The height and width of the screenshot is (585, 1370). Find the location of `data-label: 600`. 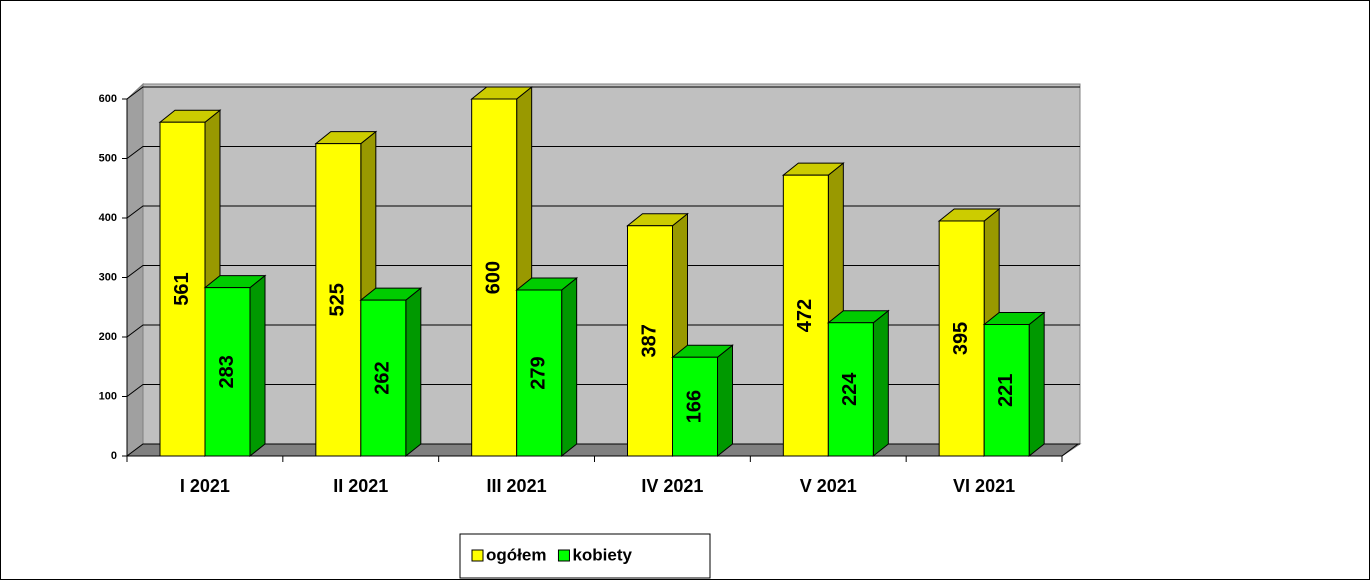

data-label: 600 is located at coordinates (493, 277).